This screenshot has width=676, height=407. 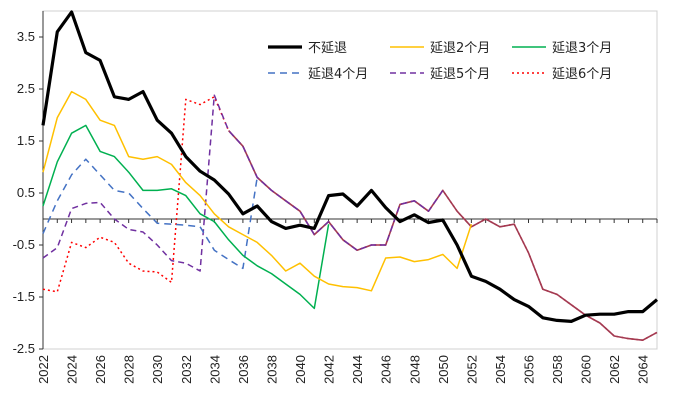 I want to click on x-tick-label: 2032, so click(x=186, y=369).